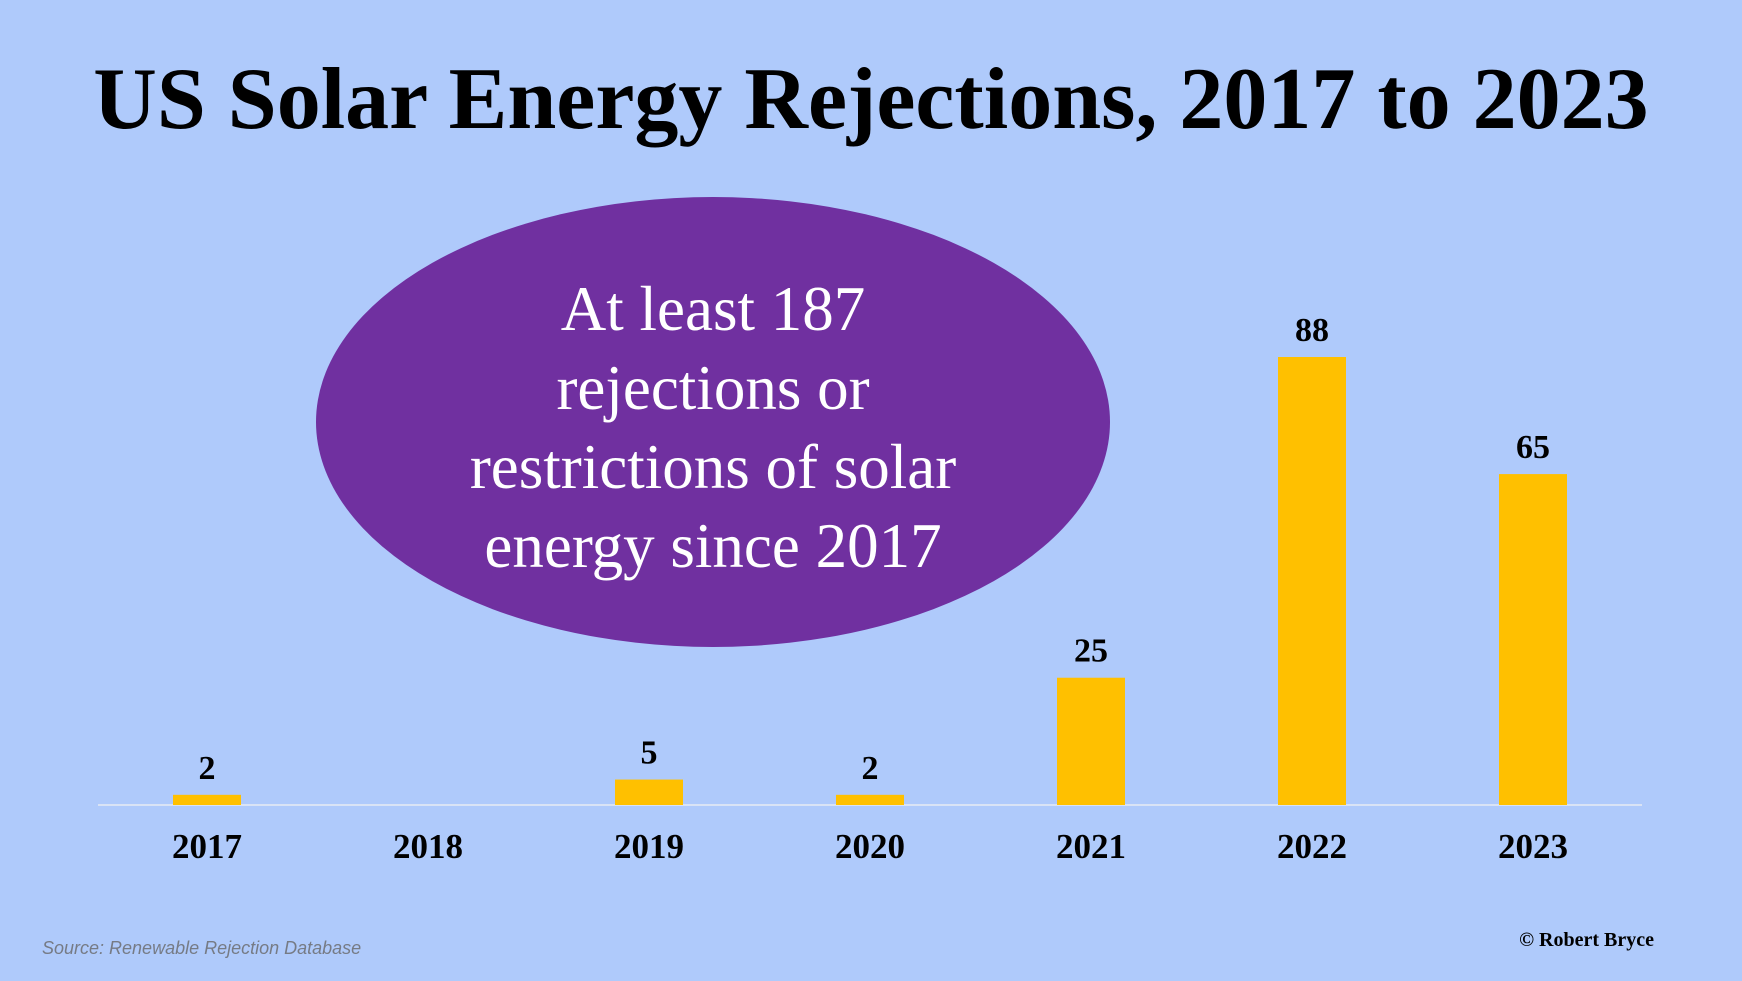 The image size is (1742, 981). What do you see at coordinates (207, 846) in the screenshot?
I see `x-tick-label-2017: 2017` at bounding box center [207, 846].